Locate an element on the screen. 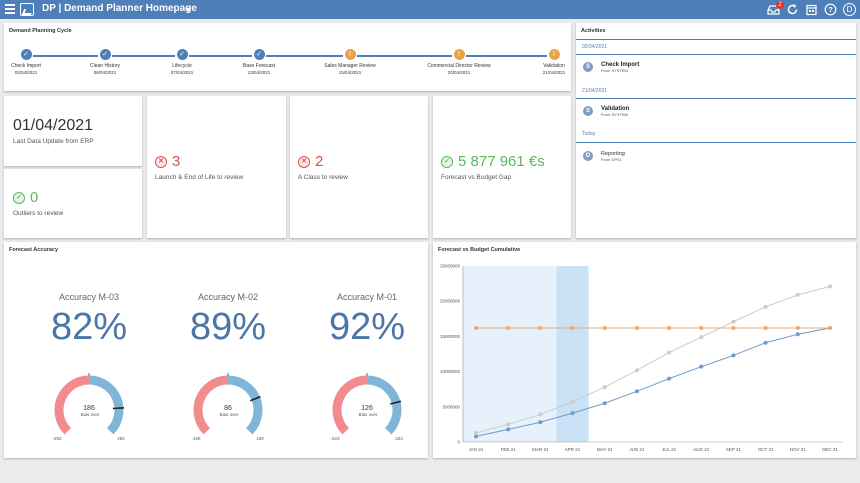 The height and width of the screenshot is (483, 860). planning-cycle-title: Demand Planning Cycle is located at coordinates (40, 31).